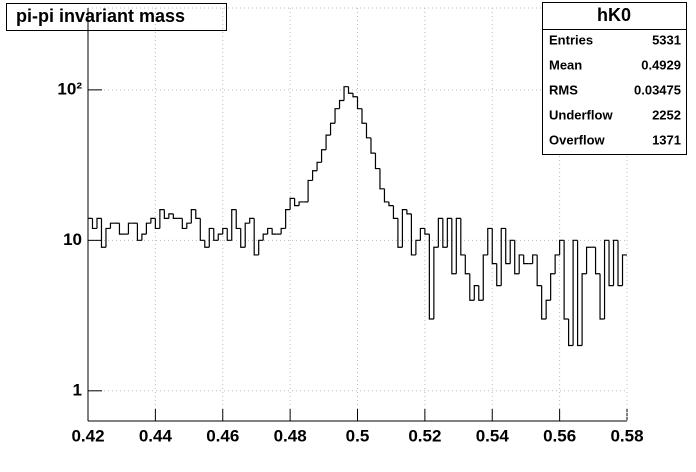 This screenshot has height=472, width=696. I want to click on stats-value: 1371, so click(666, 139).